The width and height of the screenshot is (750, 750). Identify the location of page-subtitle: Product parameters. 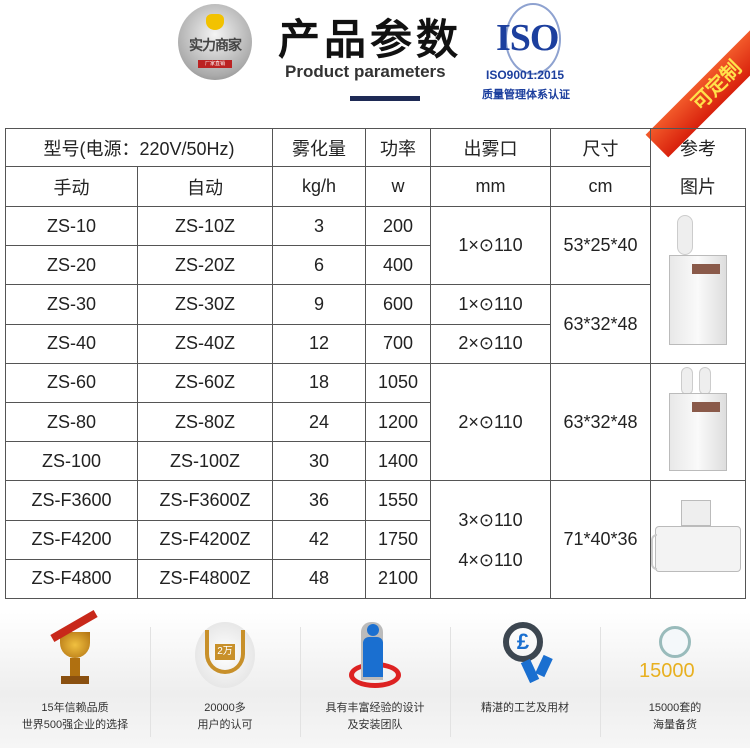
(365, 71).